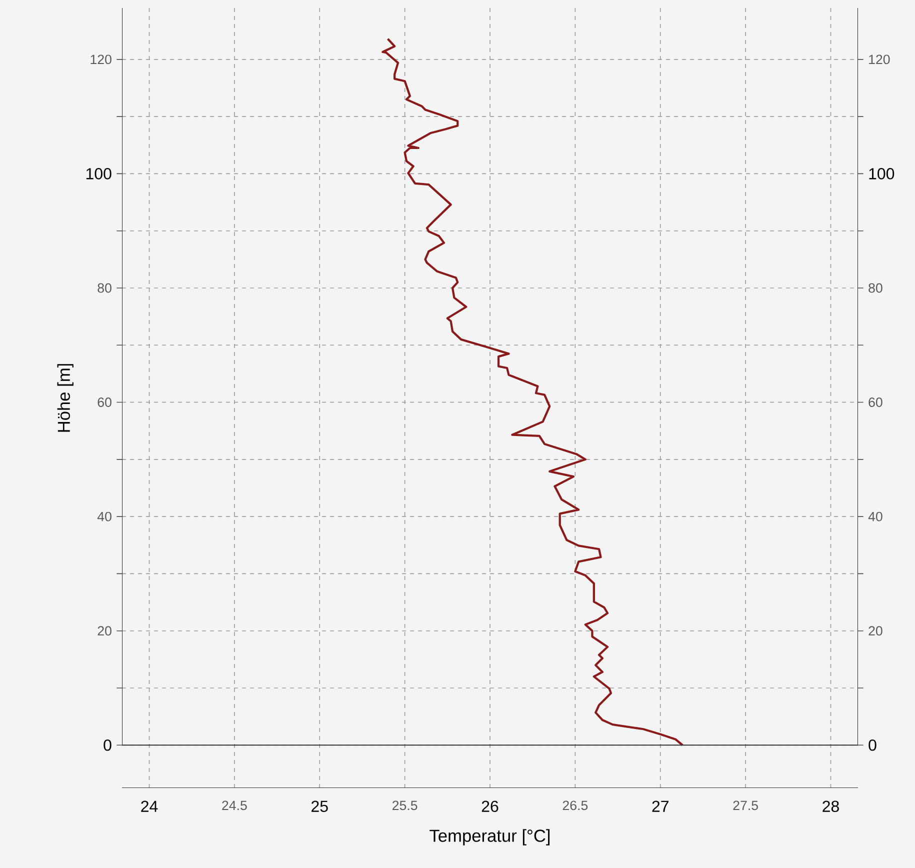 The image size is (915, 868). I want to click on x-tick-label: 26.5, so click(575, 805).